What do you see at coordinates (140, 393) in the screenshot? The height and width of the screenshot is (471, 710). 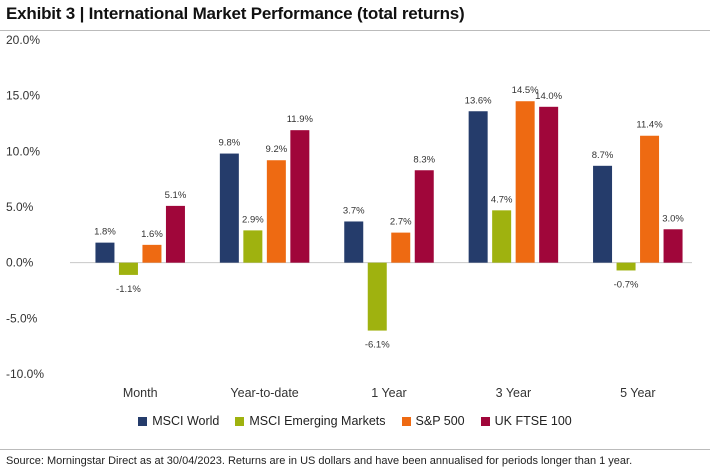 I see `x-tick-label: Month` at bounding box center [140, 393].